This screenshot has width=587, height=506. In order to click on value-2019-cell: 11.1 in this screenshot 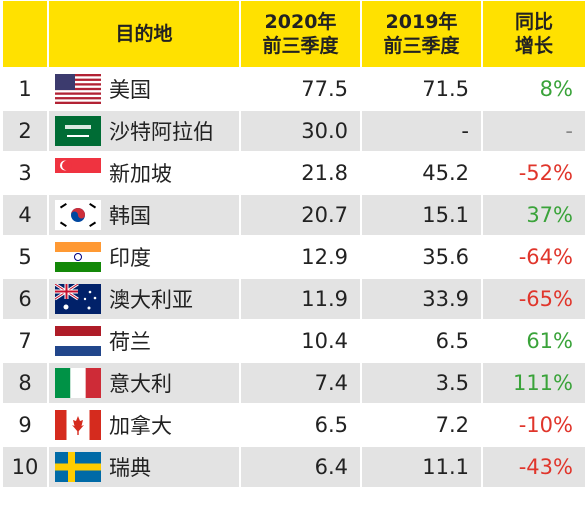, I will do `click(422, 468)`.